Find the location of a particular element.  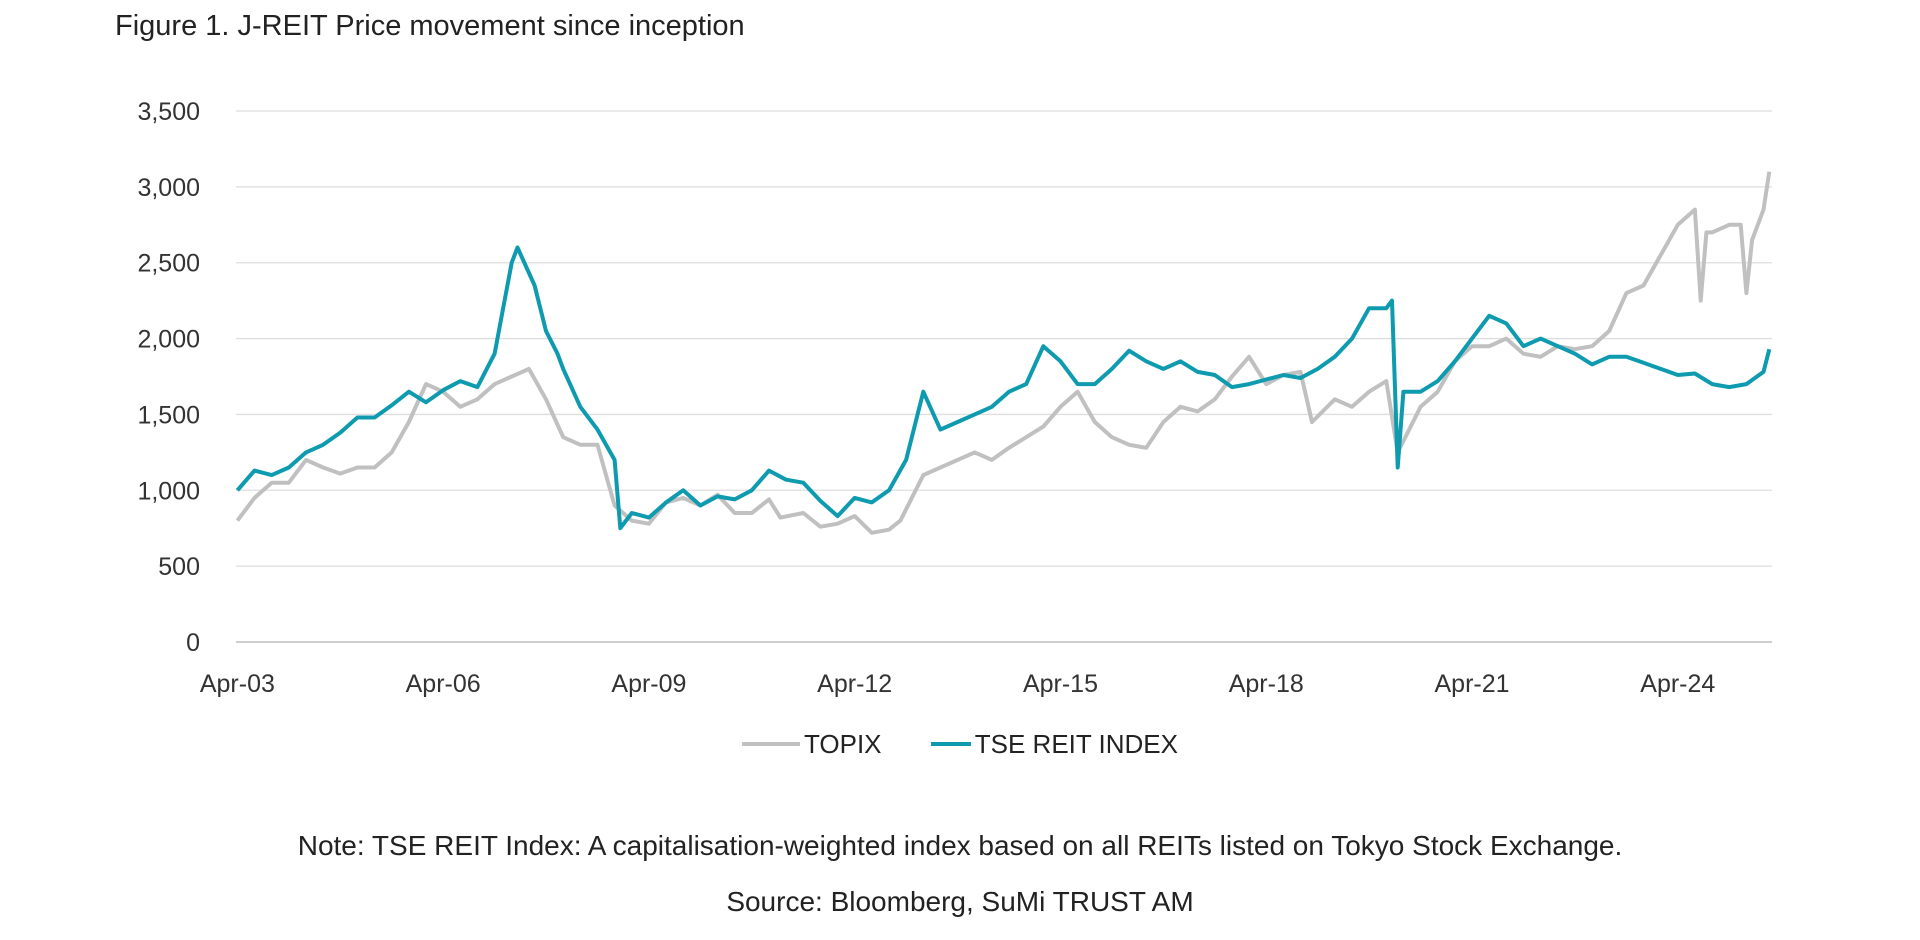

legend-swatch-reit is located at coordinates (950, 744).